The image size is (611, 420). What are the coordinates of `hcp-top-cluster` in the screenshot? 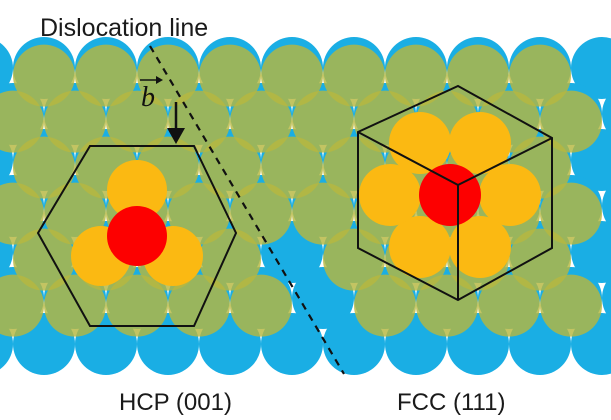 It's located at (137, 223).